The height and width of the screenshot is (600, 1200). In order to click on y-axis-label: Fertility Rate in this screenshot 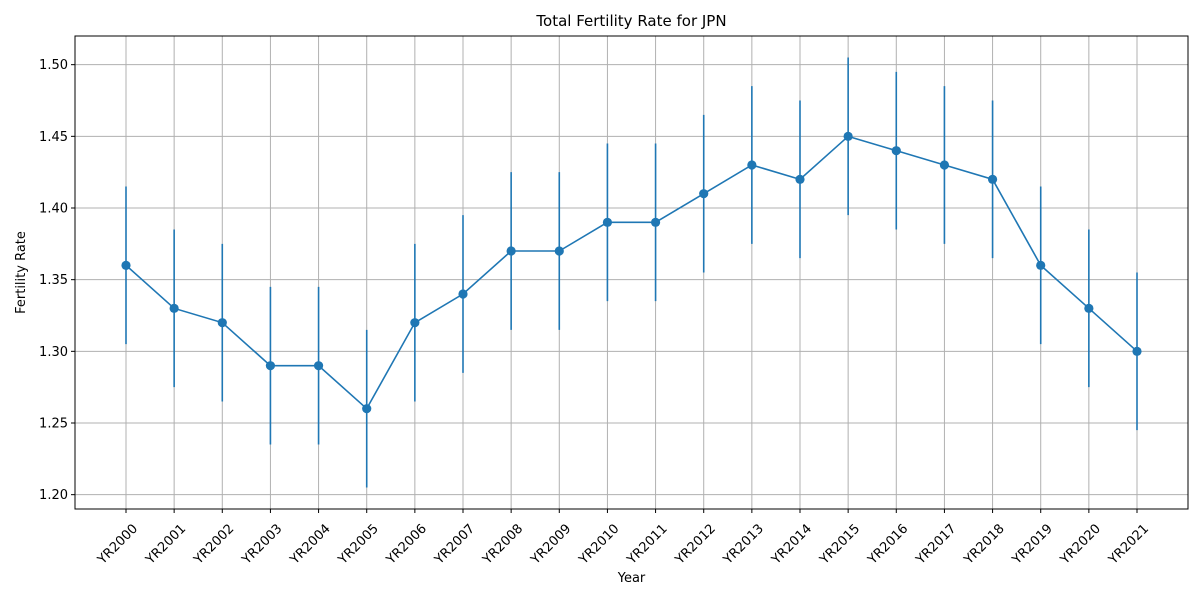, I will do `click(21, 272)`.